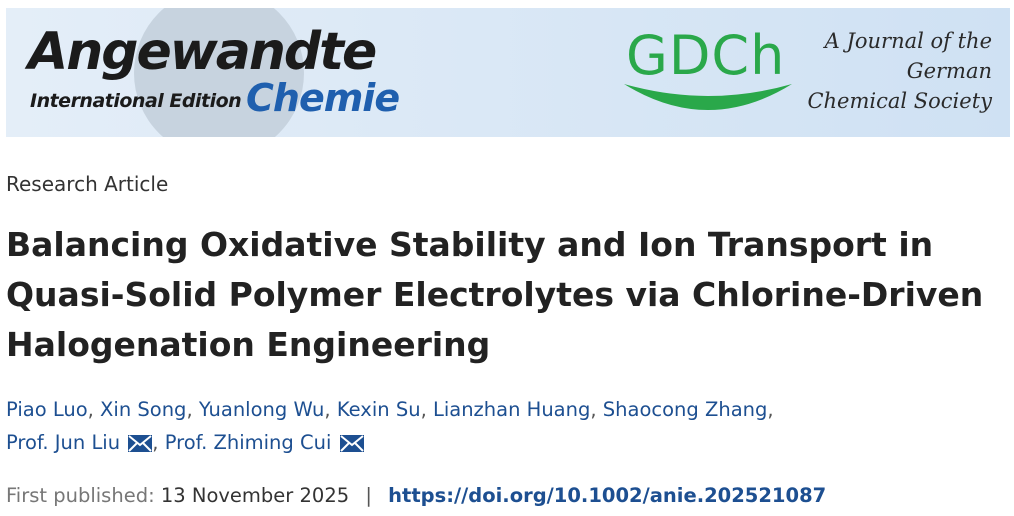 Image resolution: width=1014 pixels, height=516 pixels. I want to click on journal-line: A Journal of the, so click(908, 41).